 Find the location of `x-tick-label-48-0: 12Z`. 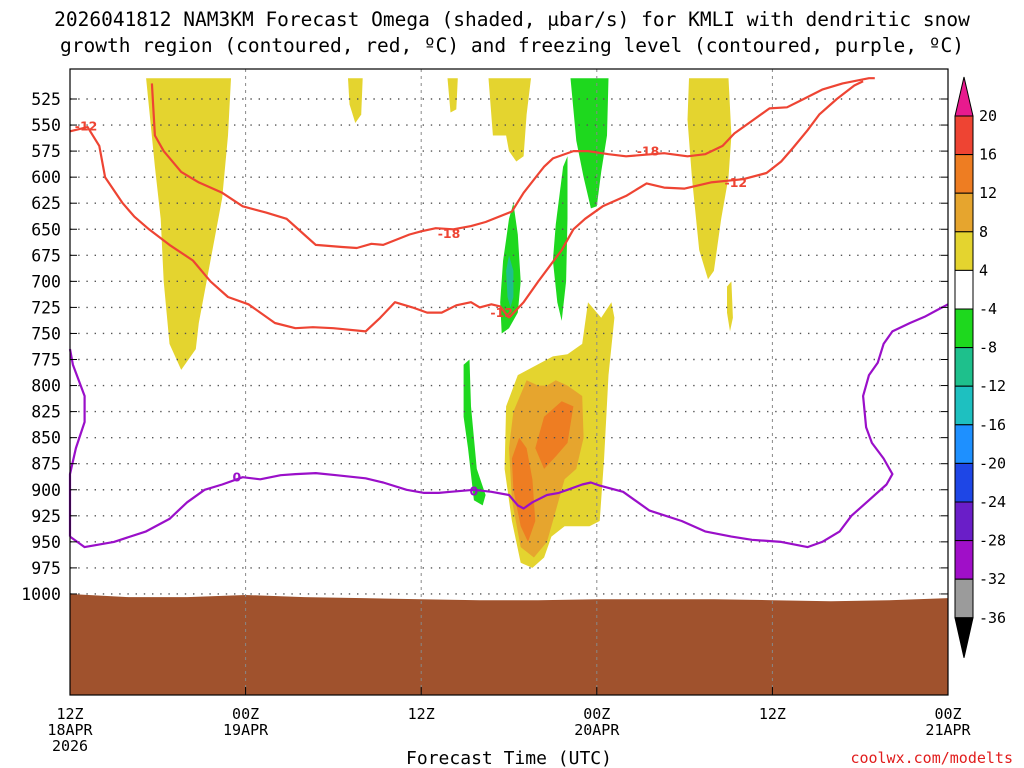

x-tick-label-48-0: 12Z is located at coordinates (772, 714).